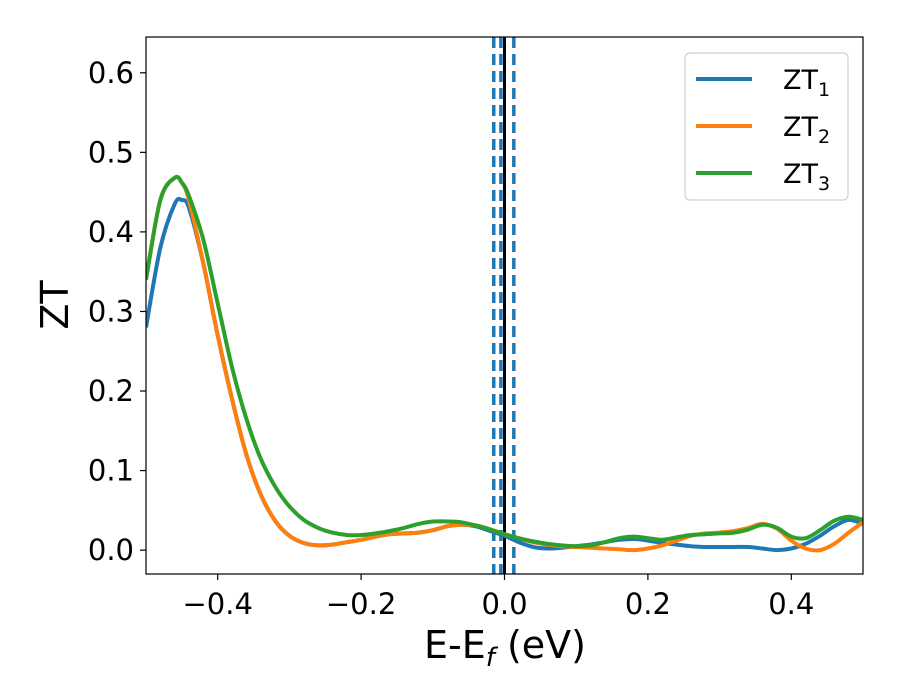 This screenshot has width=900, height=700. I want to click on x-axis-title: E-Ef (eV), so click(505, 648).